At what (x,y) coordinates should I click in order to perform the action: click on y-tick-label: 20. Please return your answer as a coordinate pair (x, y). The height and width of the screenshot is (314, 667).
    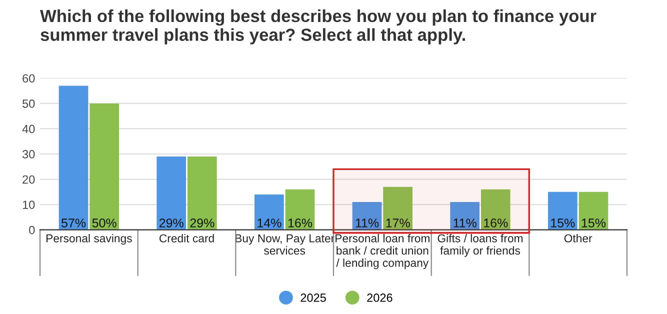
    Looking at the image, I should click on (28, 179).